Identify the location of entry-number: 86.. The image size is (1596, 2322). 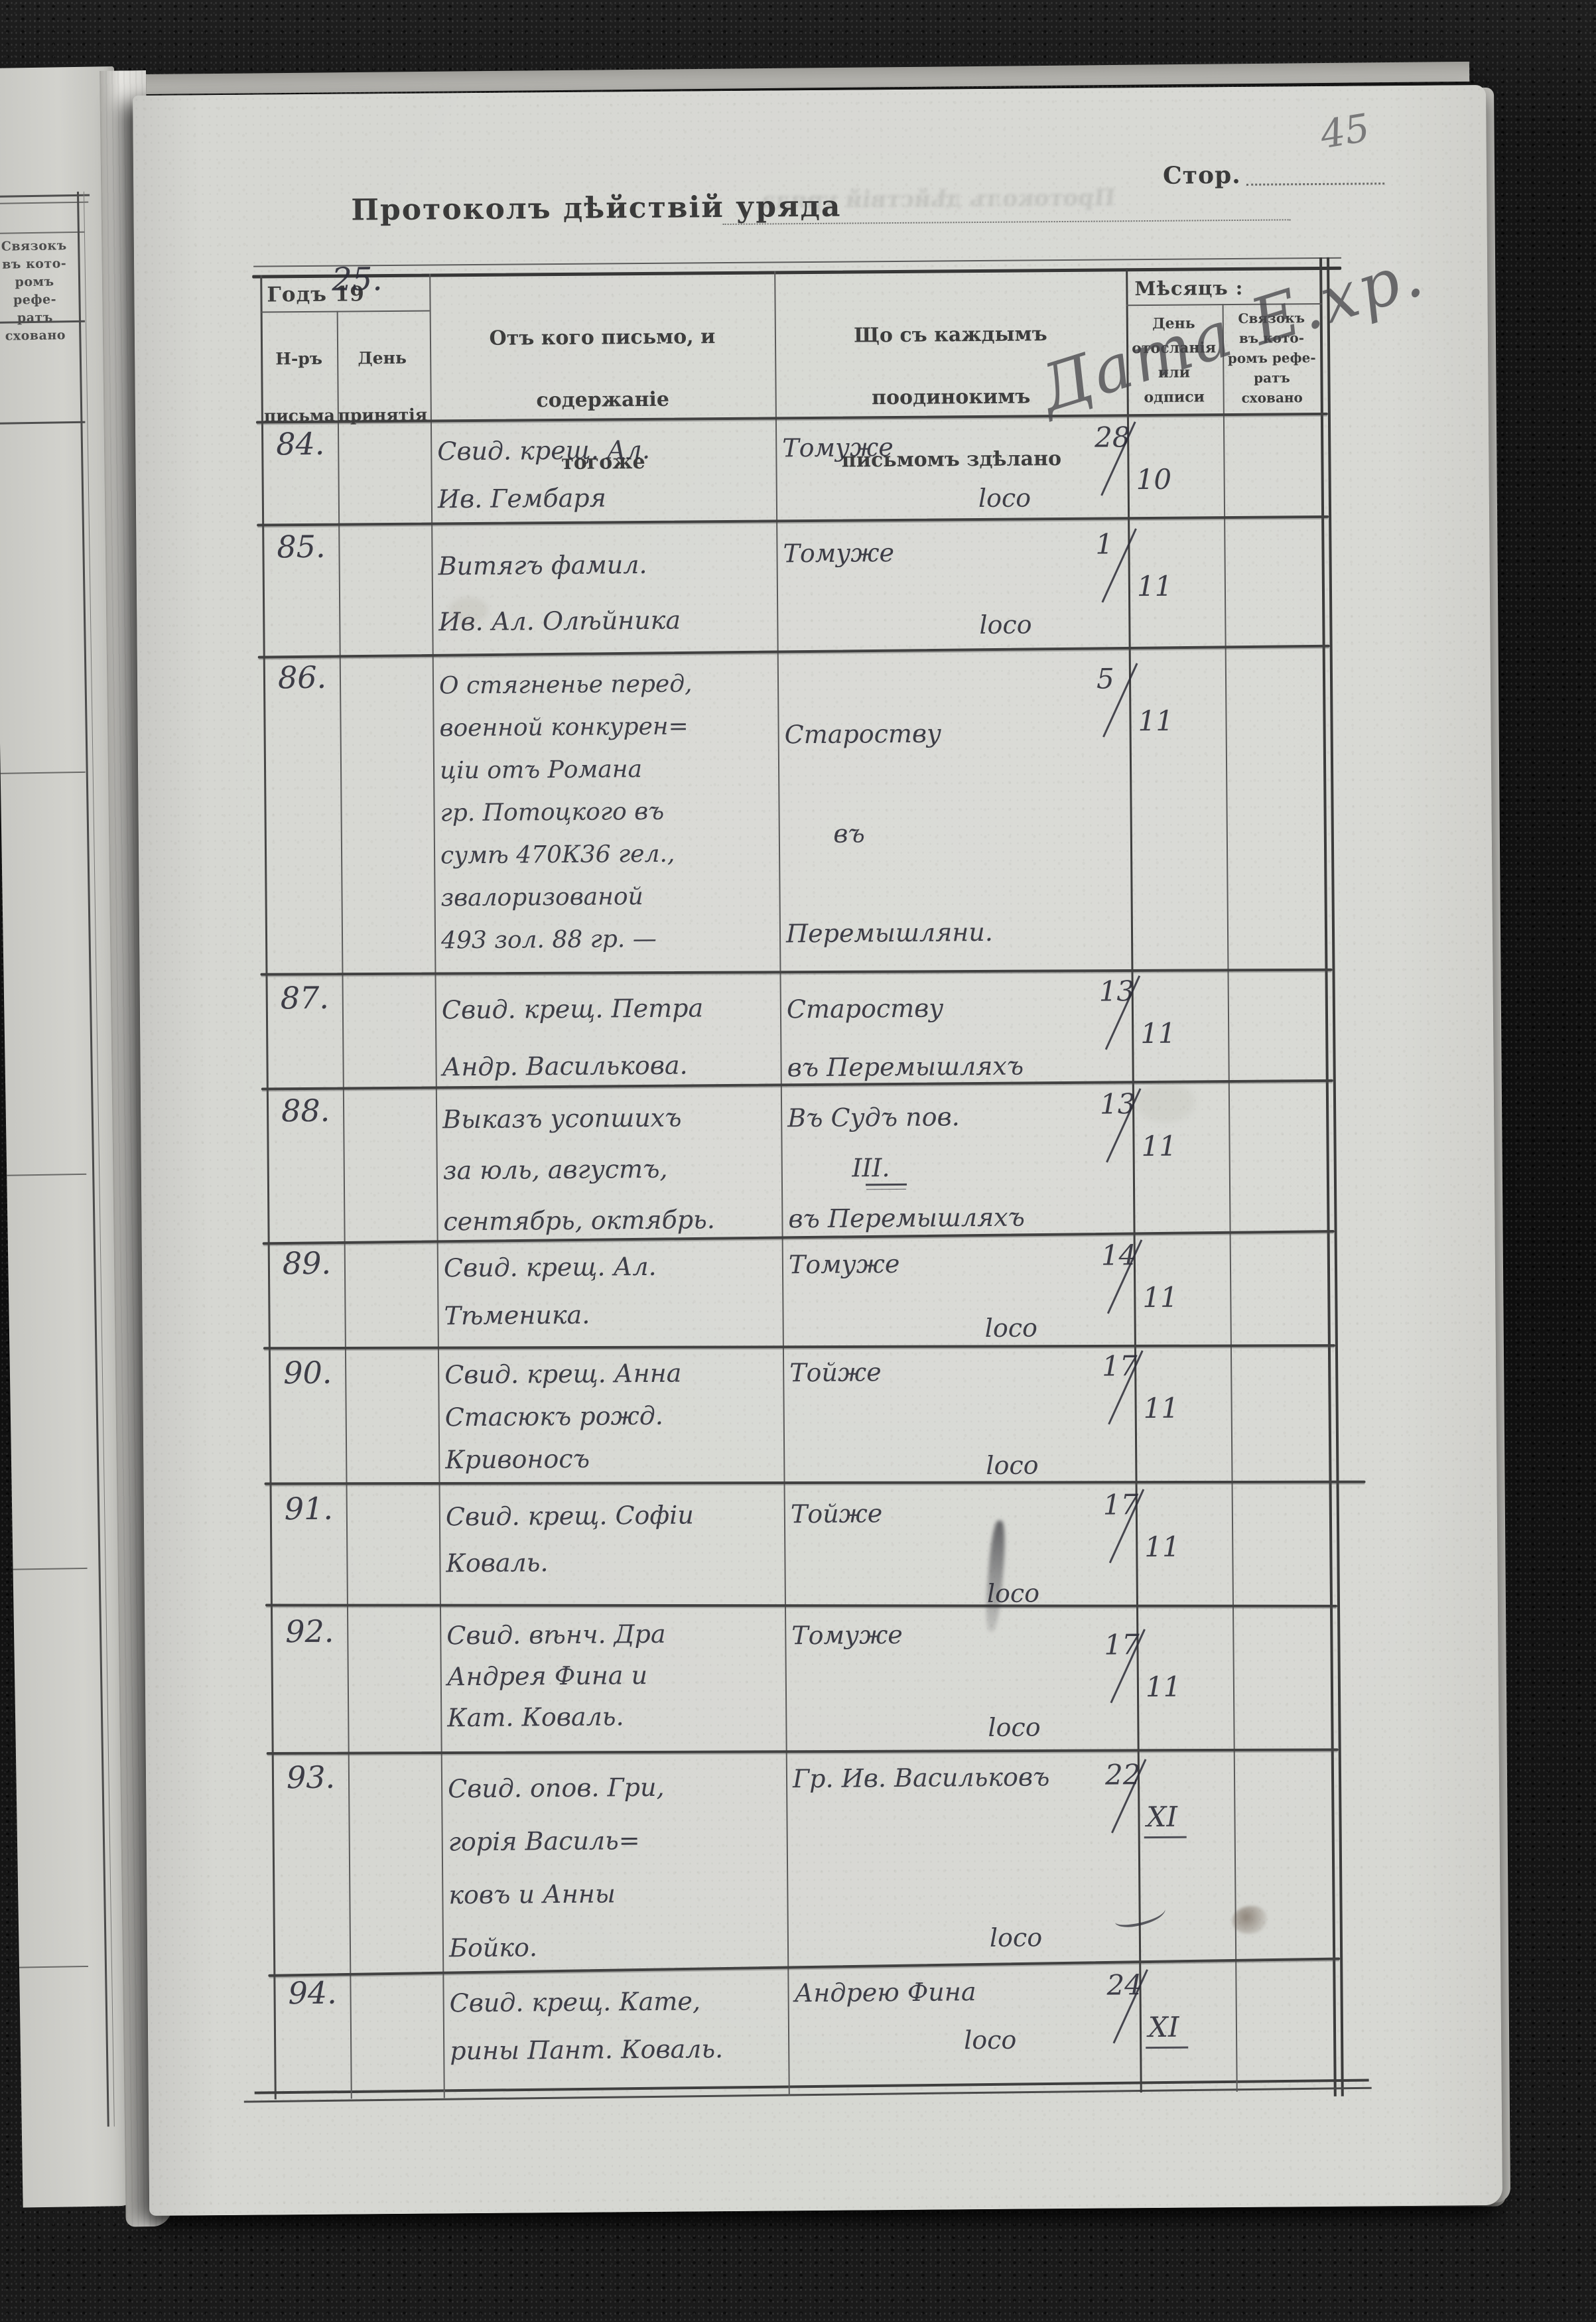
(302, 677).